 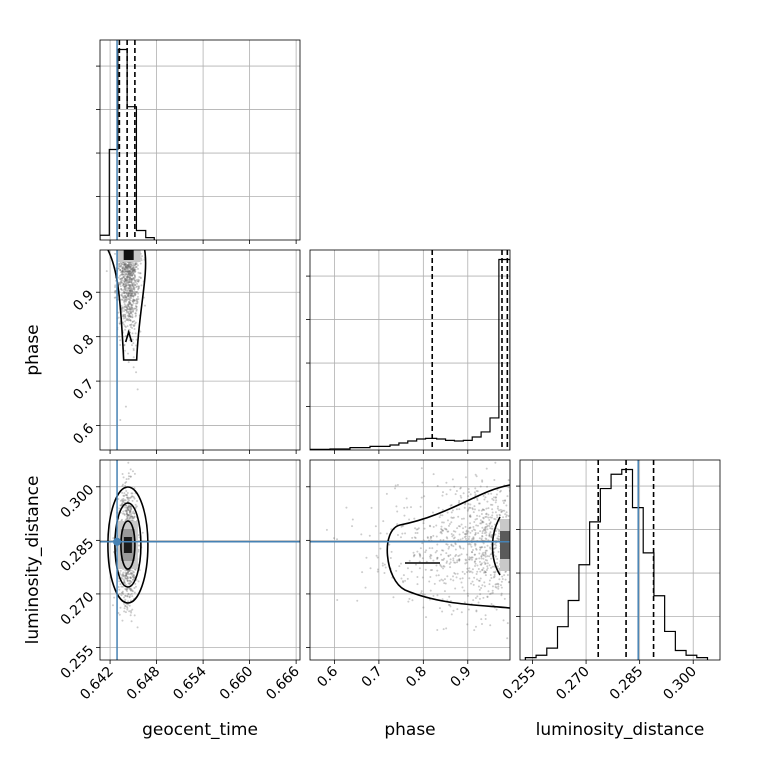 I want to click on y-axis-label-luminosity_distance: luminosity_distance, so click(x=33, y=560).